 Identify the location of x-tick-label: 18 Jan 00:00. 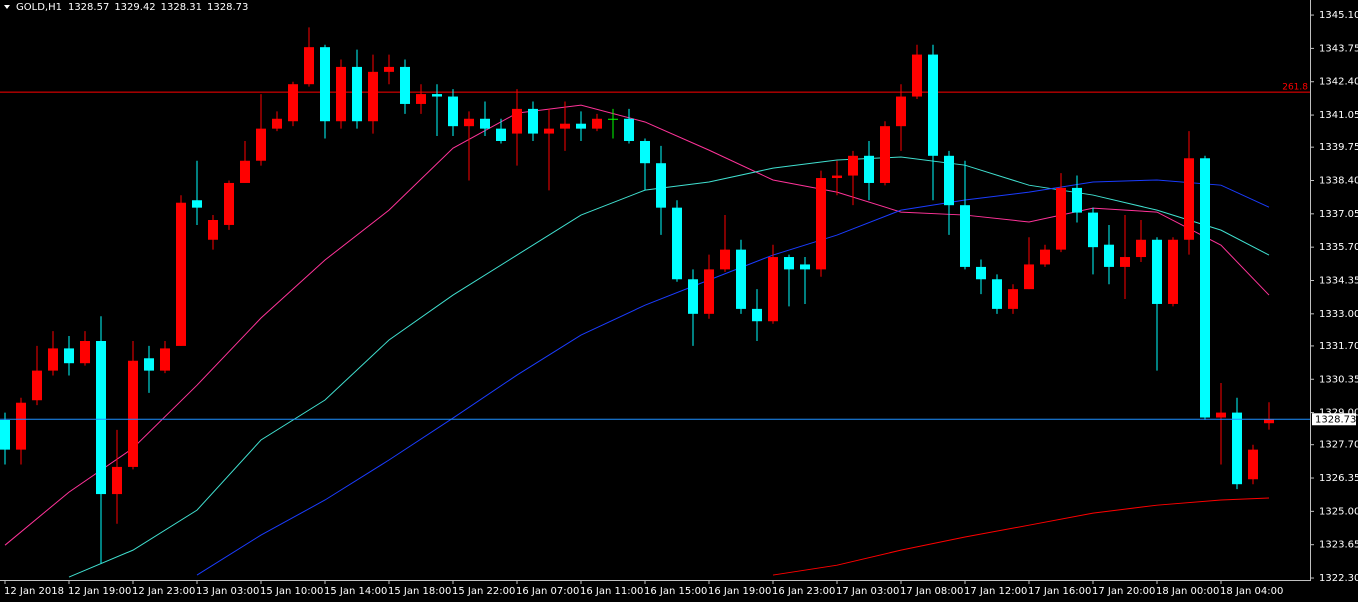
(1187, 591).